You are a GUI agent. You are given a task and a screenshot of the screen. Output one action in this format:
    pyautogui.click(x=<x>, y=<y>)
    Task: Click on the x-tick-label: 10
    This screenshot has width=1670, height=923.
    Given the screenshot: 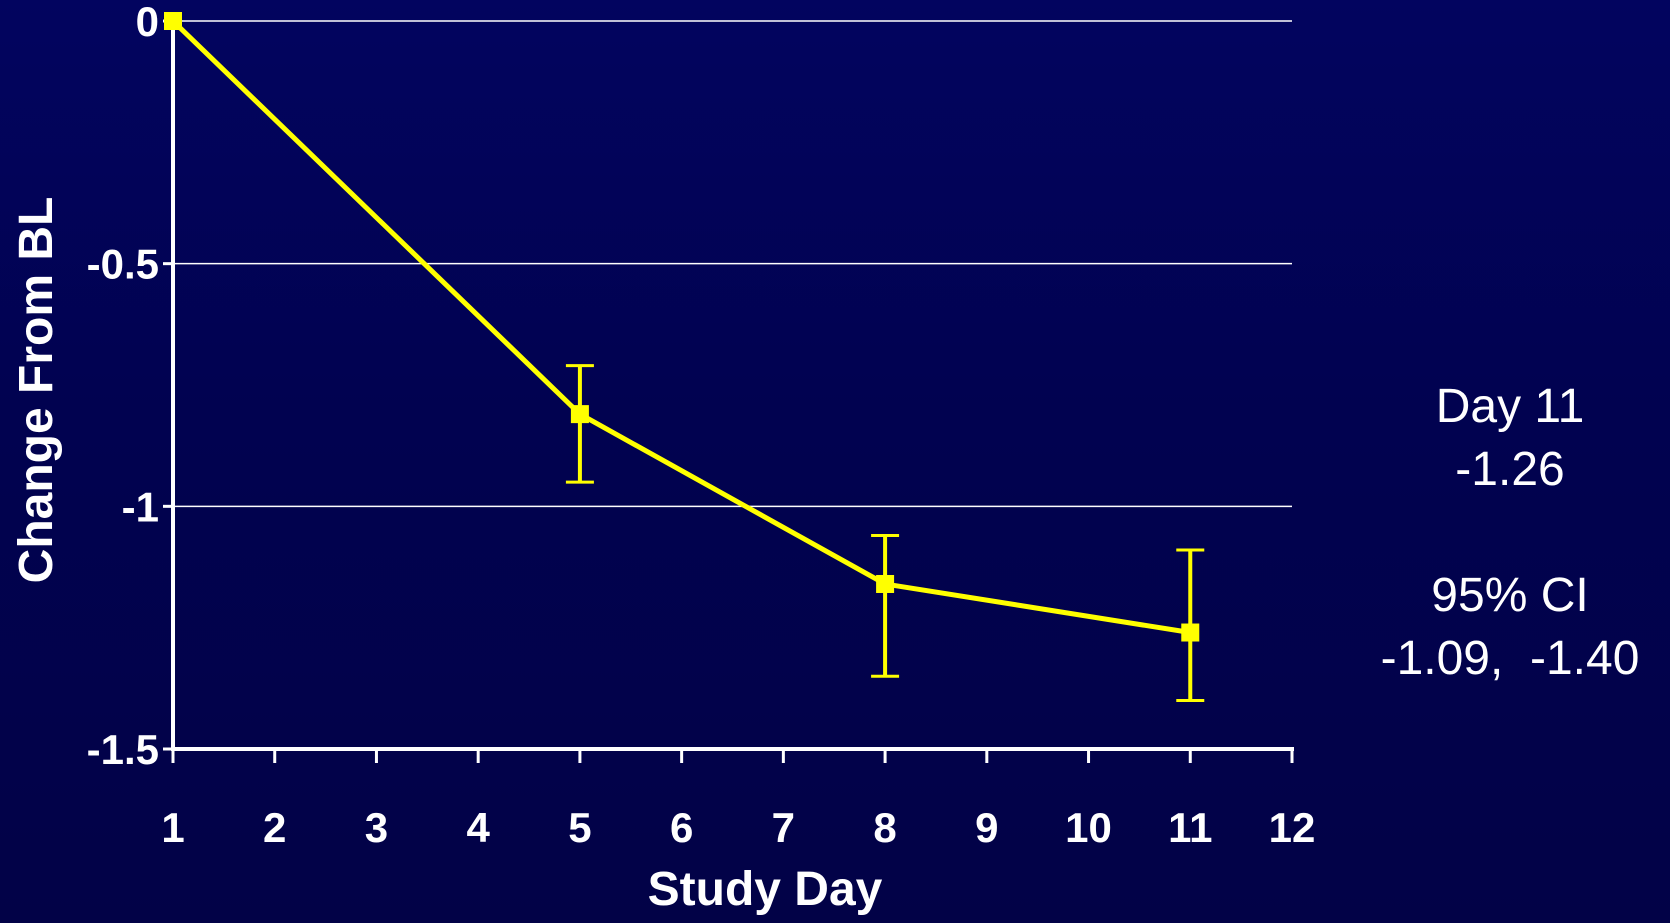 What is the action you would take?
    pyautogui.click(x=1088, y=827)
    